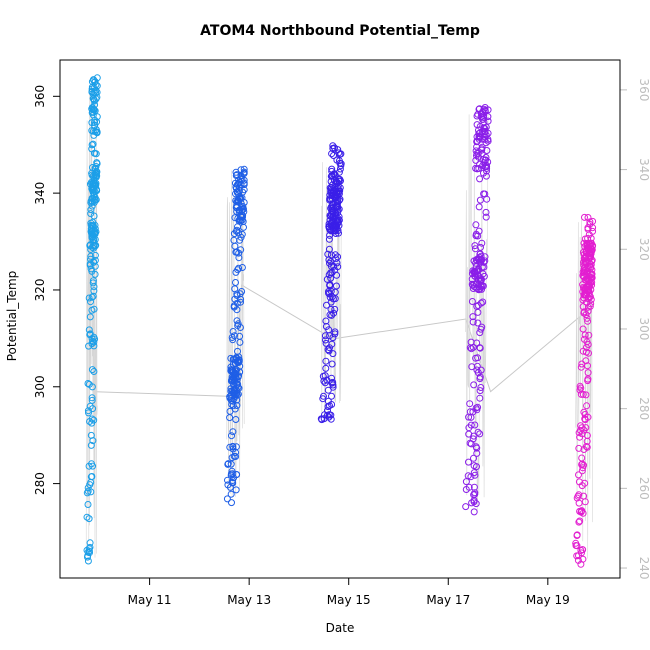 This screenshot has width=650, height=650. What do you see at coordinates (40, 386) in the screenshot?
I see `y-tick-label: 300` at bounding box center [40, 386].